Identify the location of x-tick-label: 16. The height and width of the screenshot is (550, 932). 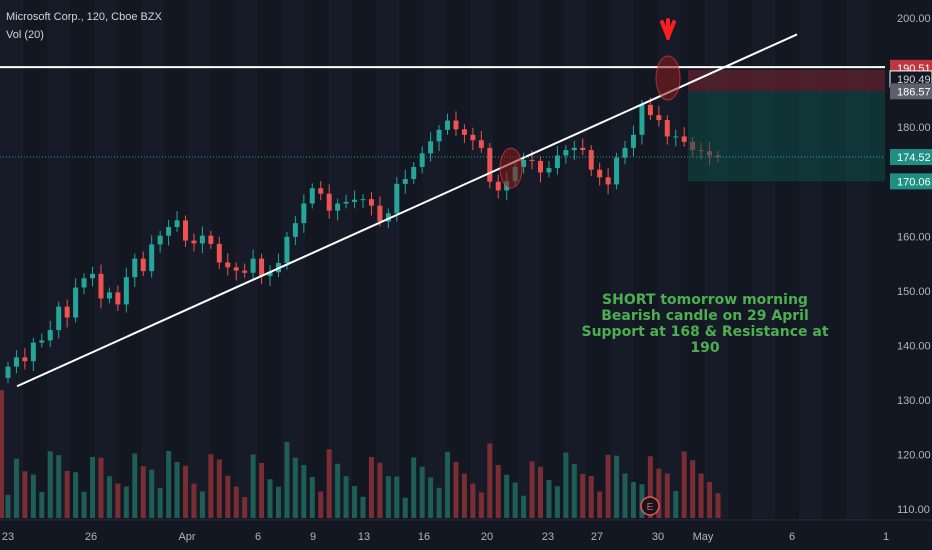
(424, 537).